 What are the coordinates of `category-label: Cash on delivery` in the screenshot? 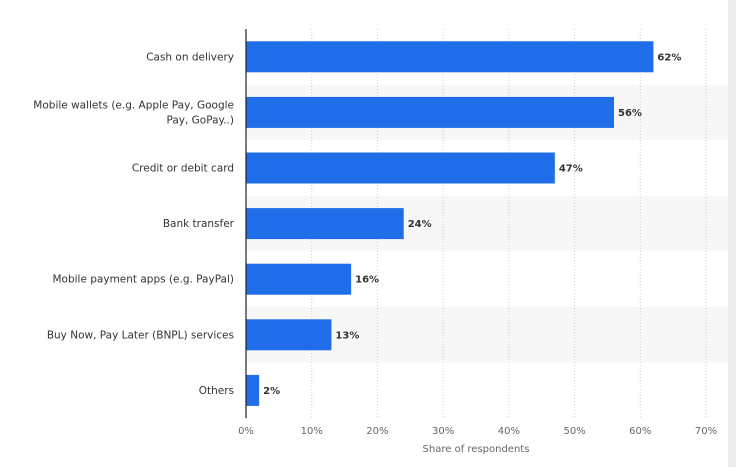 It's located at (190, 57).